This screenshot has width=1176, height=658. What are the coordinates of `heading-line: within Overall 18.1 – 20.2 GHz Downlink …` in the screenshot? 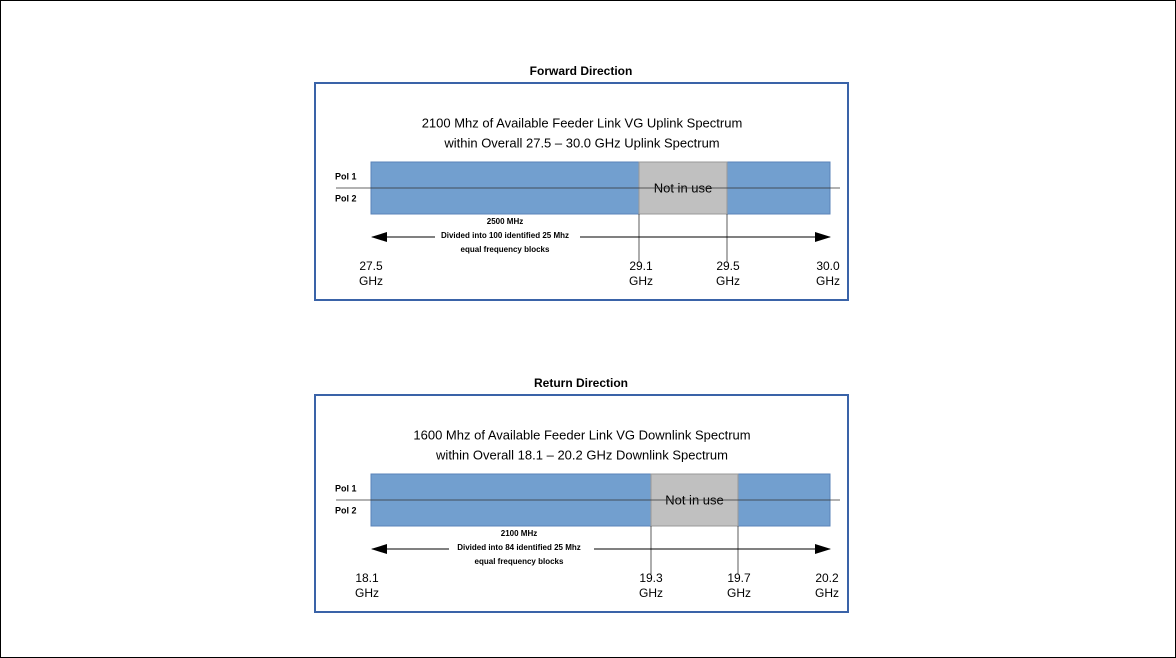 It's located at (581, 454).